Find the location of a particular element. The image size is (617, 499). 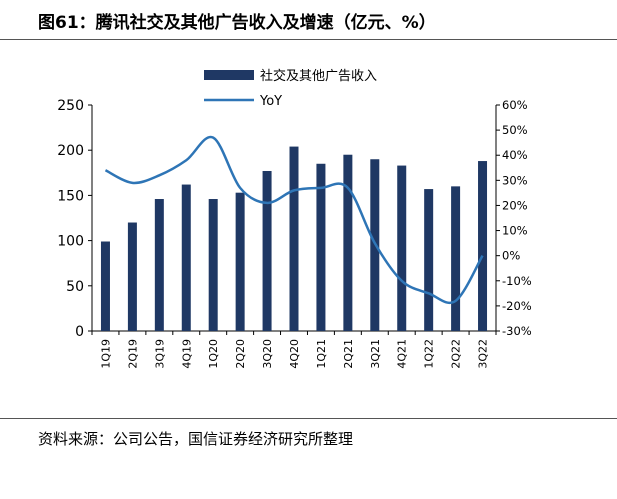

bar-3Q22 is located at coordinates (483, 246).